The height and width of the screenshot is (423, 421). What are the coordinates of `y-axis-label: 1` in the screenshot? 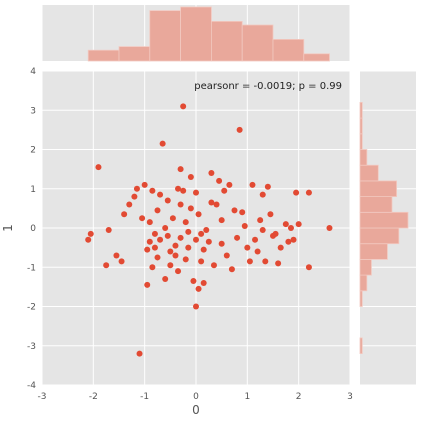 It's located at (8, 228).